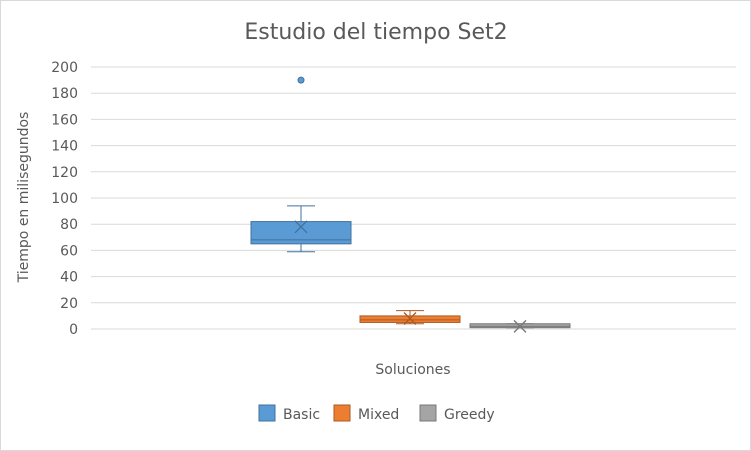 This screenshot has height=451, width=751. What do you see at coordinates (64, 147) in the screenshot?
I see `y-tick-label: 140` at bounding box center [64, 147].